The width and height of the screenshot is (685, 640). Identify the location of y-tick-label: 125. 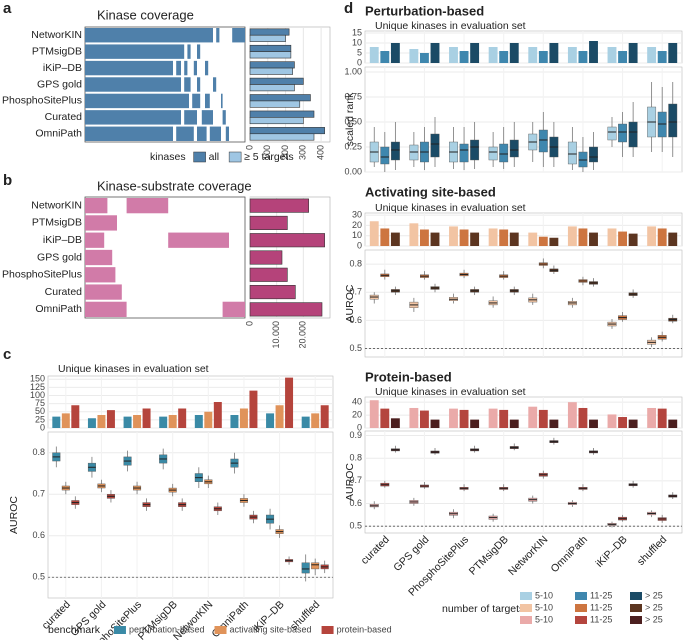
(37, 387).